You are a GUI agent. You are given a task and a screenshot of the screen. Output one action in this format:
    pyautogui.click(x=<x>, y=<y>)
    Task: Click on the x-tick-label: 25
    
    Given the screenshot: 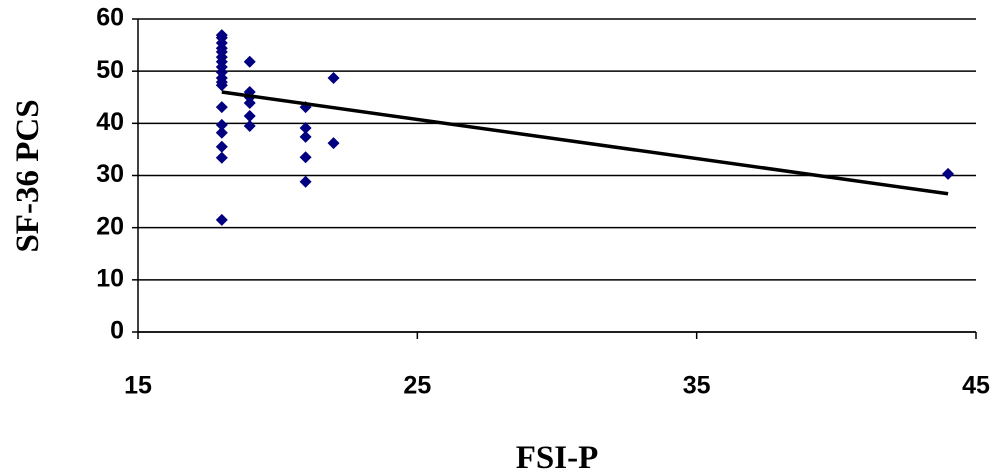 What is the action you would take?
    pyautogui.click(x=417, y=386)
    